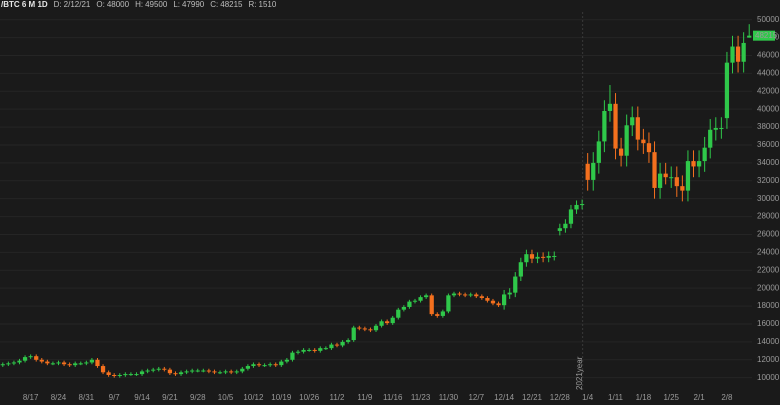 This screenshot has width=780, height=405. I want to click on header-label: L:, so click(176, 4).